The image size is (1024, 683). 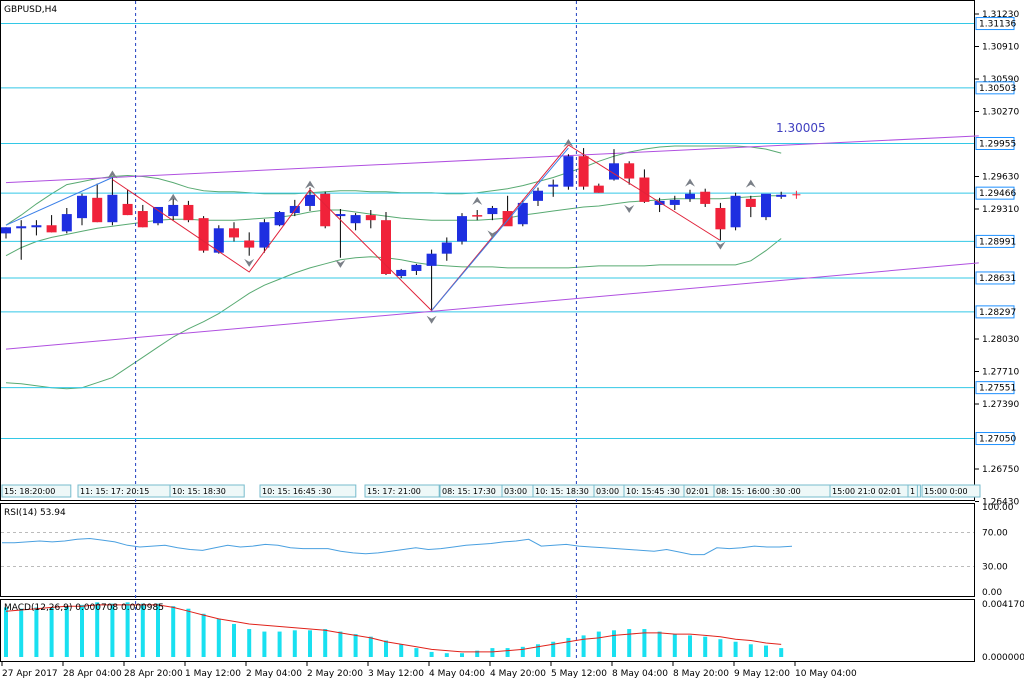 I want to click on price-level-label: 1.29955, so click(x=997, y=144).